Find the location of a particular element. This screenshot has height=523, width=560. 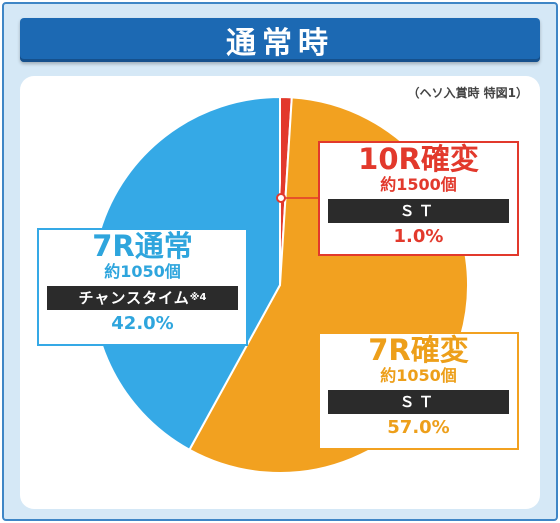

legend-box-7r-kakuhen: 7R確変 約1050個 ＳＴ 57.0% is located at coordinates (418, 391).